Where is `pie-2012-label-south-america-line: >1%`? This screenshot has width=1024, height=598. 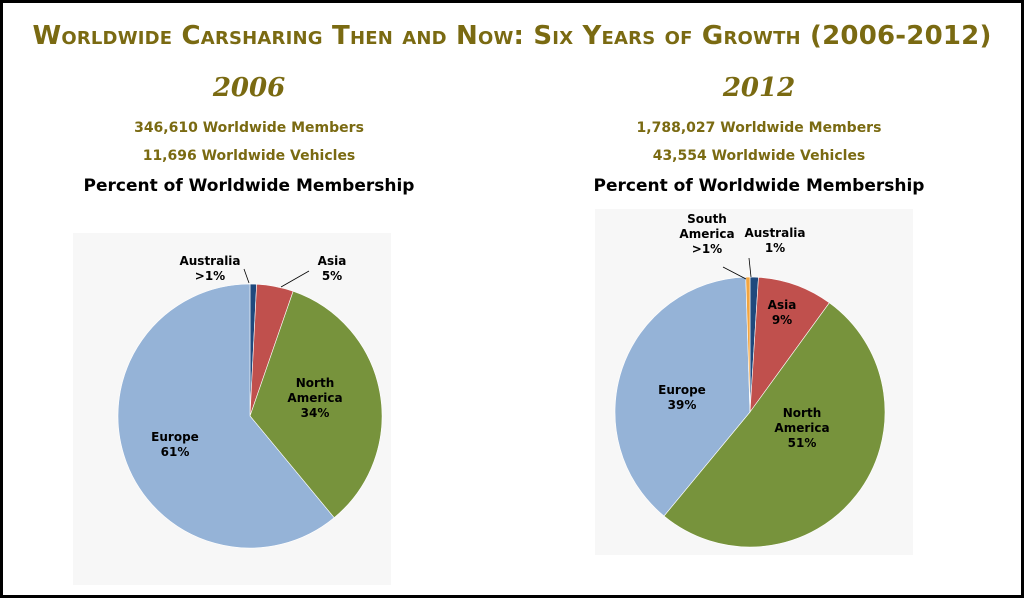 pie-2012-label-south-america-line: >1% is located at coordinates (707, 249).